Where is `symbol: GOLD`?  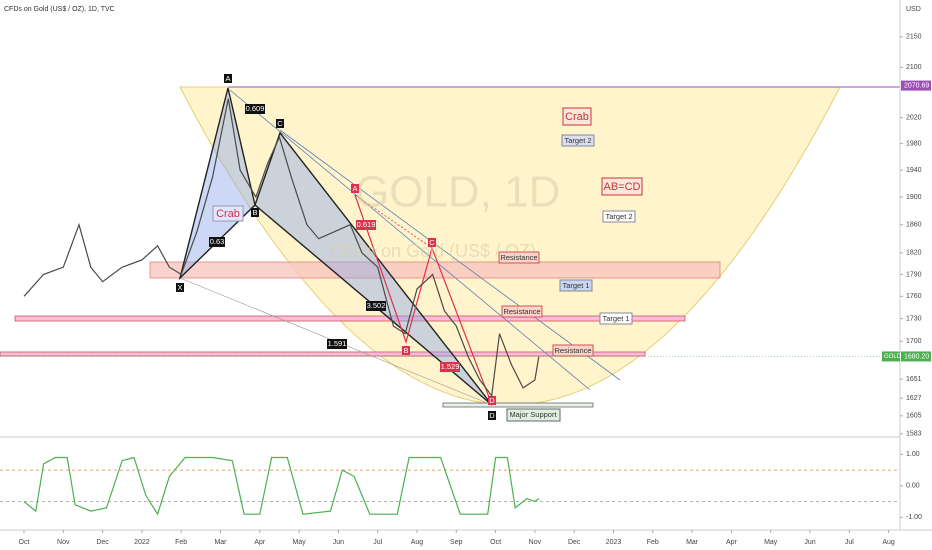 symbol: GOLD is located at coordinates (893, 357).